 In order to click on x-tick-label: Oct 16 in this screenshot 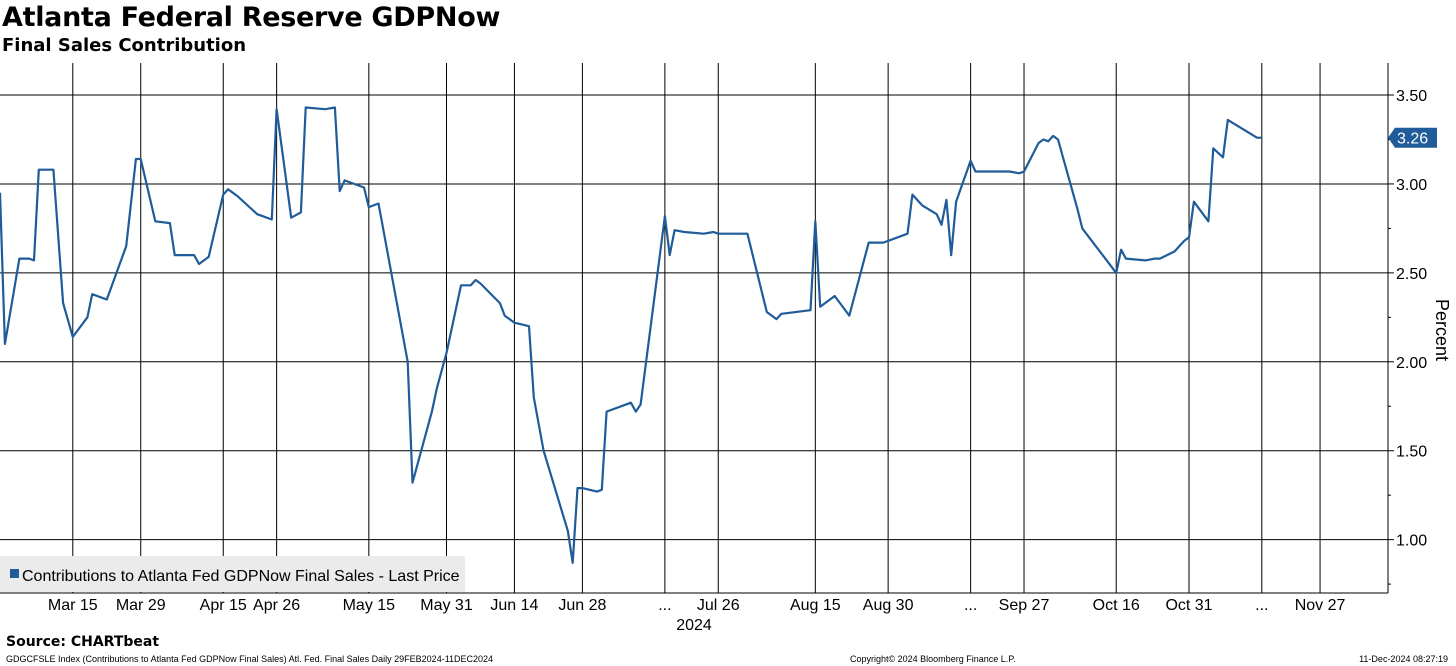, I will do `click(1116, 605)`.